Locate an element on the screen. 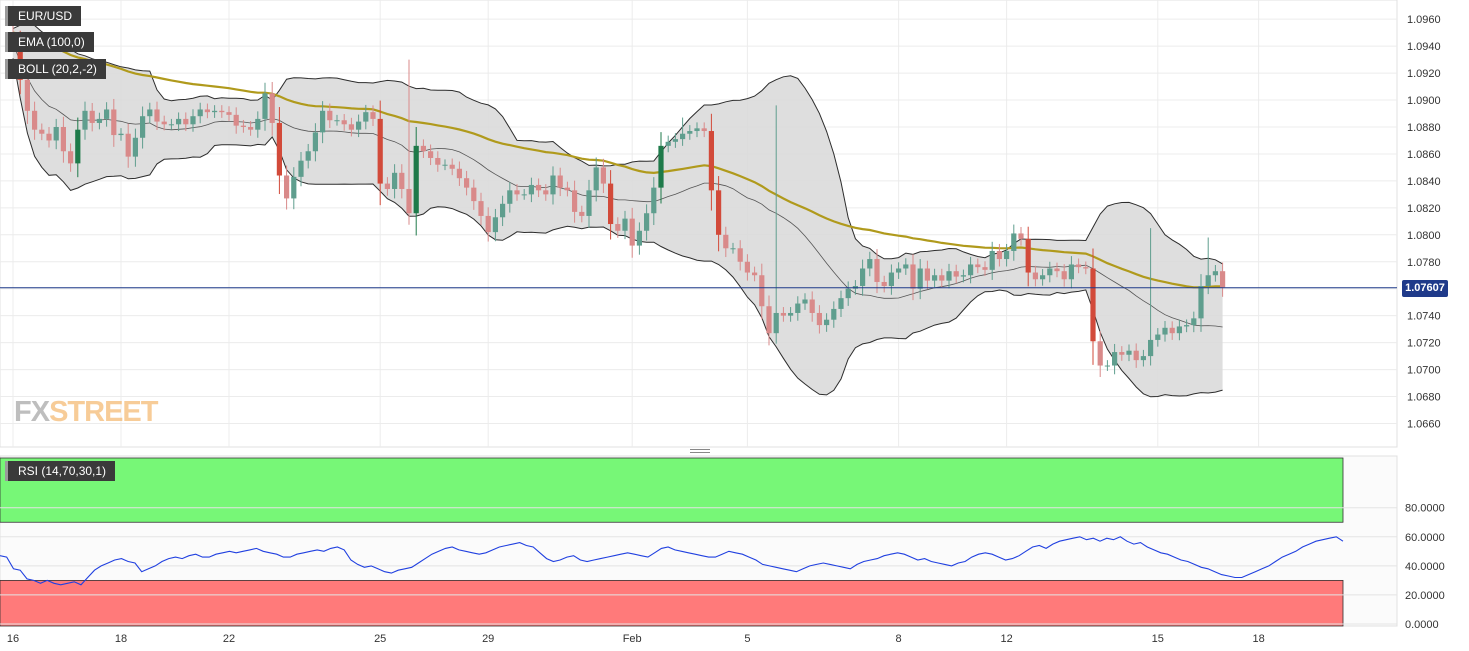 This screenshot has width=1469, height=651. time-axis: 16 18 22 25 29 Feb 5 8 12 15 18 is located at coordinates (636, 639).